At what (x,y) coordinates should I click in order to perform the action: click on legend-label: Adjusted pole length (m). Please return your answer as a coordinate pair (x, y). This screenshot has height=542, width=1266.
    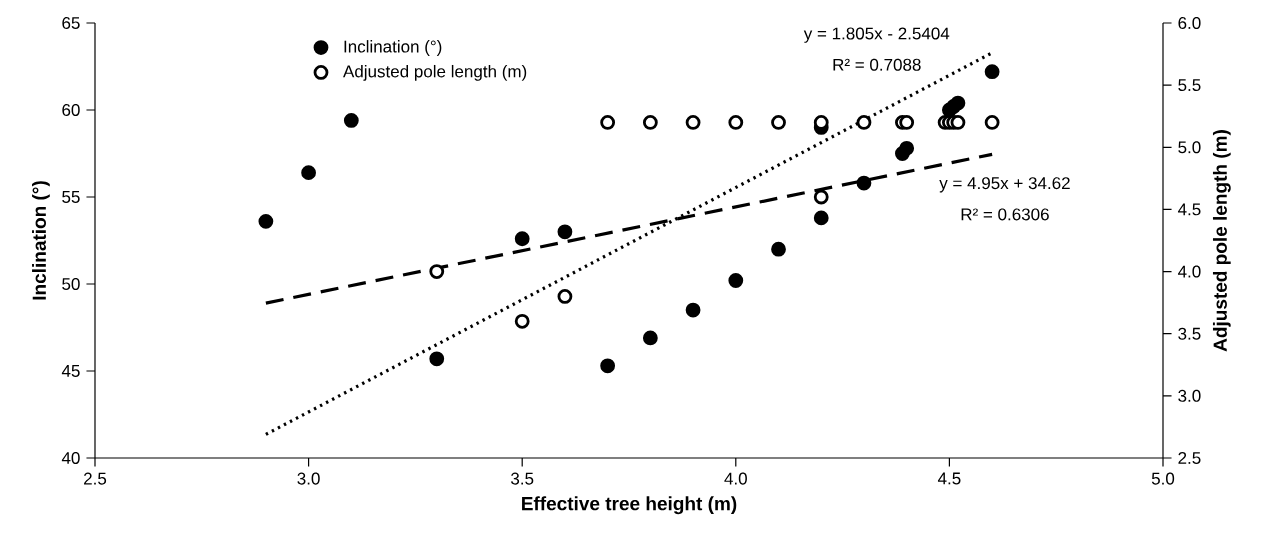
    Looking at the image, I should click on (435, 72).